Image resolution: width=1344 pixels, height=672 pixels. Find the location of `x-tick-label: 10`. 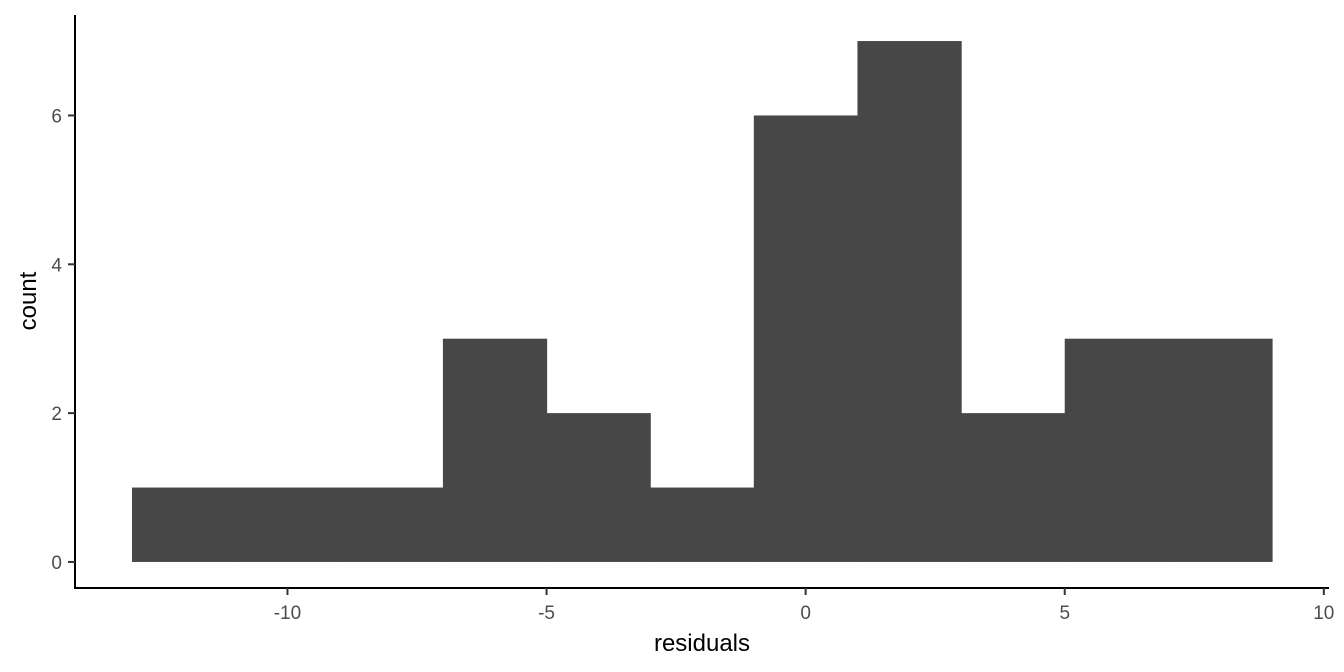

x-tick-label: 10 is located at coordinates (1323, 613).